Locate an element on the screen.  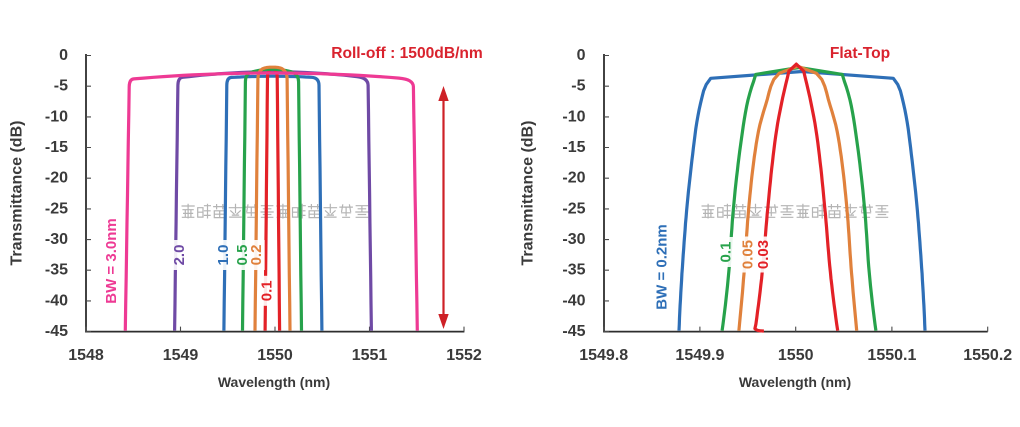
svg-text: 1552 is located at coordinates (464, 355).